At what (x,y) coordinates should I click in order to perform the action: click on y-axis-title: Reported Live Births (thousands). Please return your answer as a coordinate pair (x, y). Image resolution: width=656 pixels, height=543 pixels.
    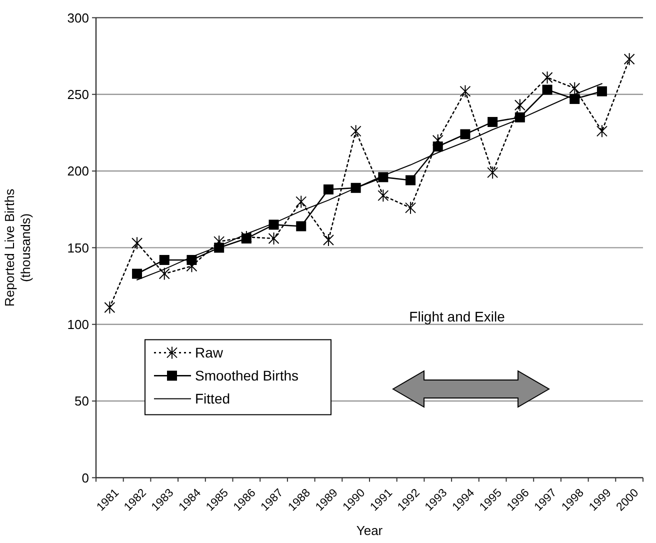
    Looking at the image, I should click on (17, 247).